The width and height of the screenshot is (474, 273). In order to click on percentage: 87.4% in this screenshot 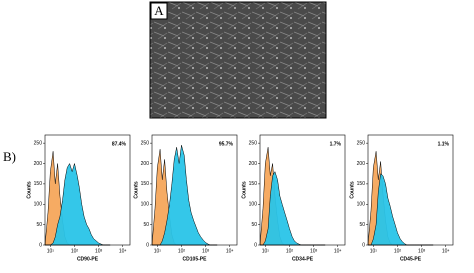, I will do `click(119, 144)`.